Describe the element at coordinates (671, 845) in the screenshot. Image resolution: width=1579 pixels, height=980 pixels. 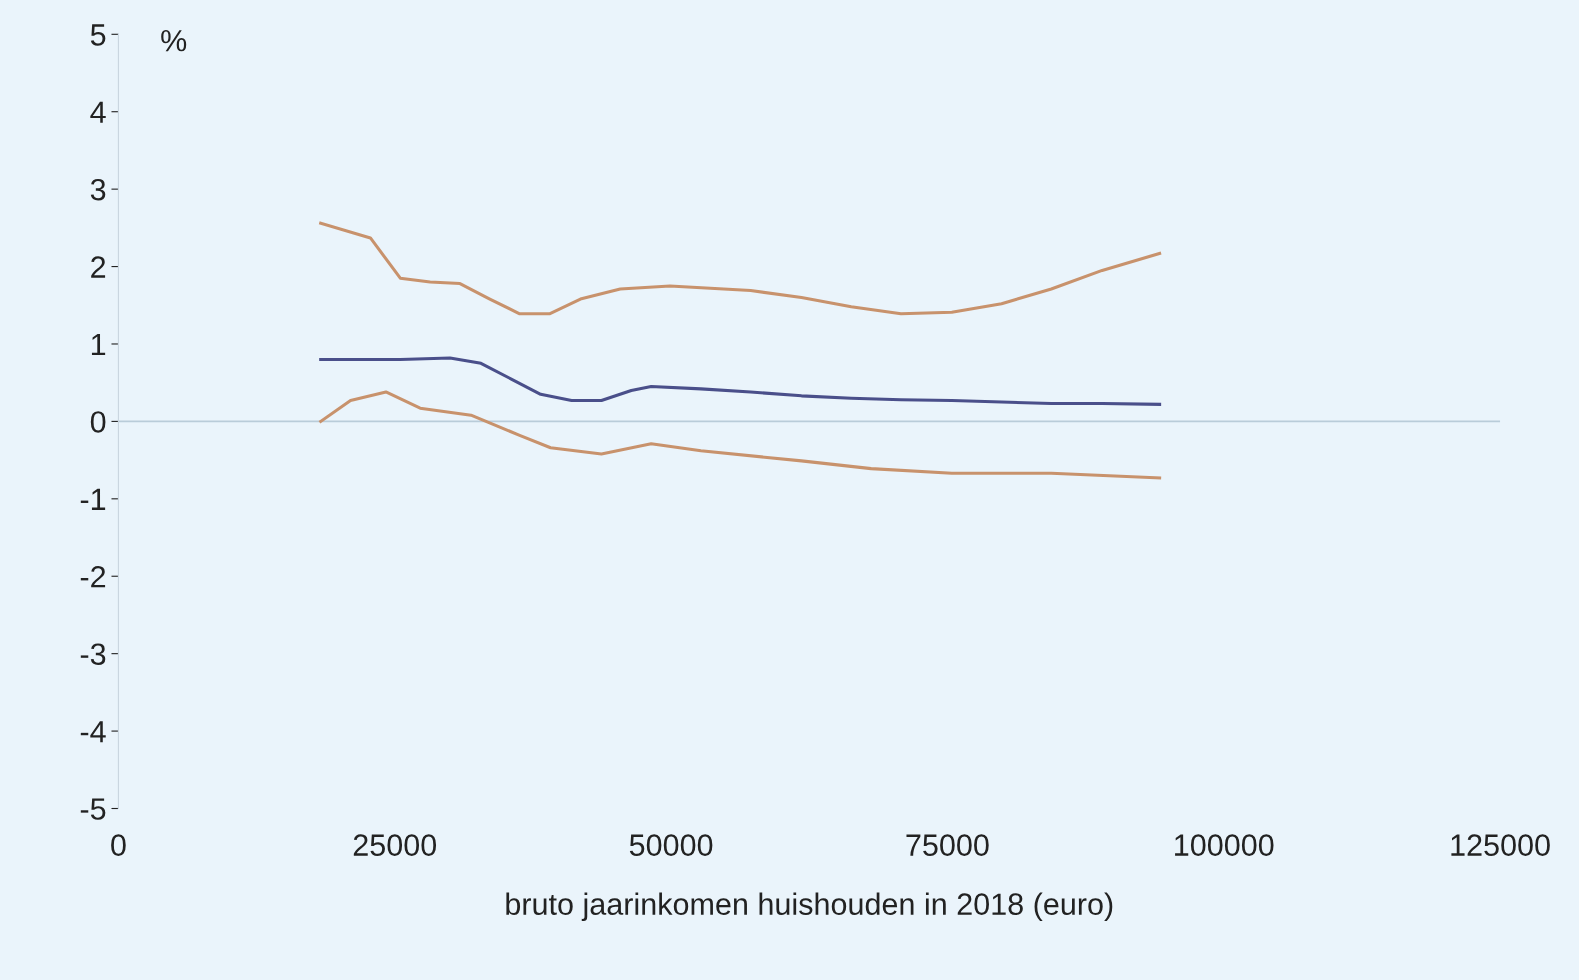
I see `x-tick-label: 50000` at that location.